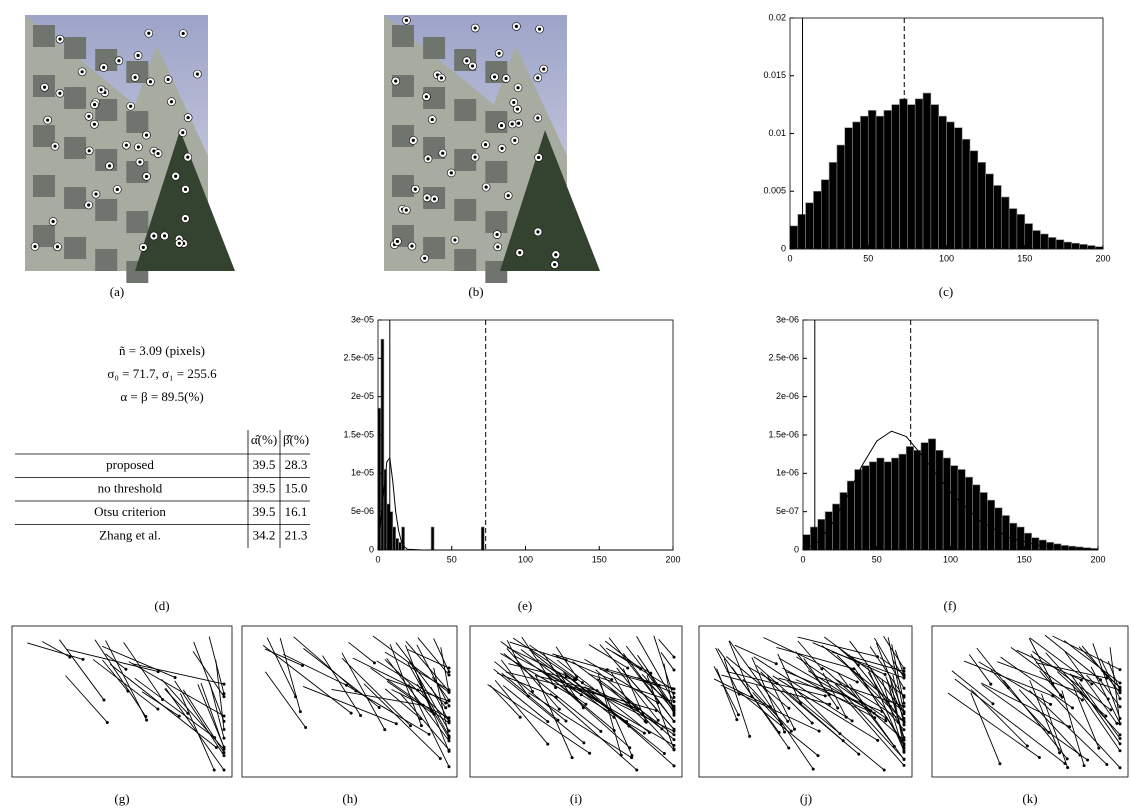 The image size is (1131, 812). I want to click on x-tick-label: 100, so click(525, 559).